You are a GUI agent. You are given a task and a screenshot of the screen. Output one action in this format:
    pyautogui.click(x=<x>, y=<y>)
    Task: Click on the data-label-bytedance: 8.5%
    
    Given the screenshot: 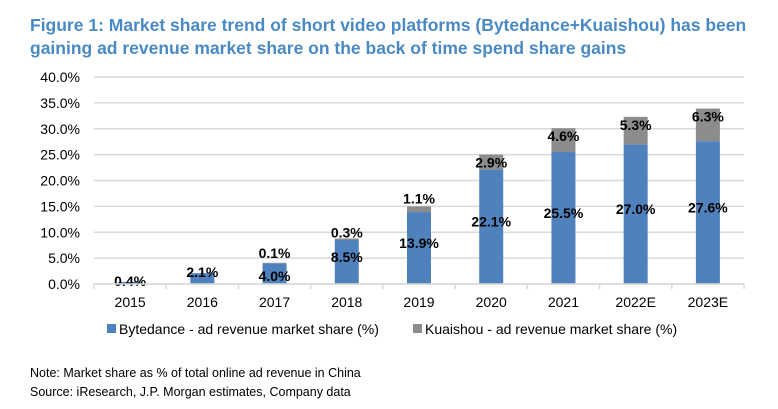 What is the action you would take?
    pyautogui.click(x=347, y=257)
    